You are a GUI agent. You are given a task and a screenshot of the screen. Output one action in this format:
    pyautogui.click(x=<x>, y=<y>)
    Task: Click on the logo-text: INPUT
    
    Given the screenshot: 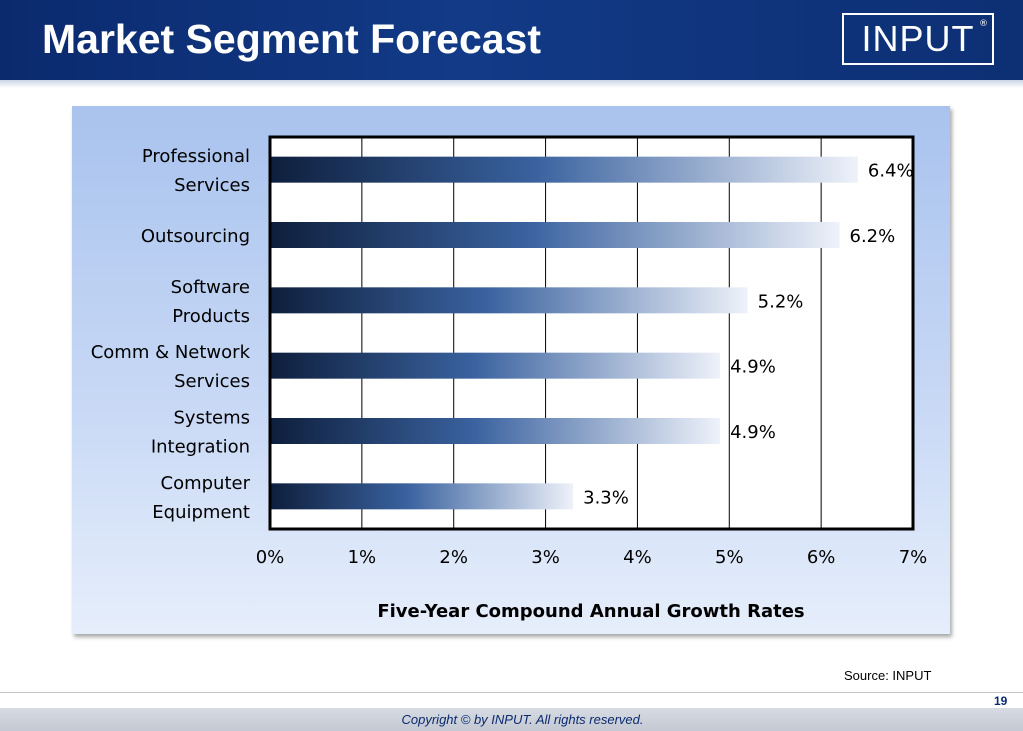 What is the action you would take?
    pyautogui.click(x=918, y=38)
    